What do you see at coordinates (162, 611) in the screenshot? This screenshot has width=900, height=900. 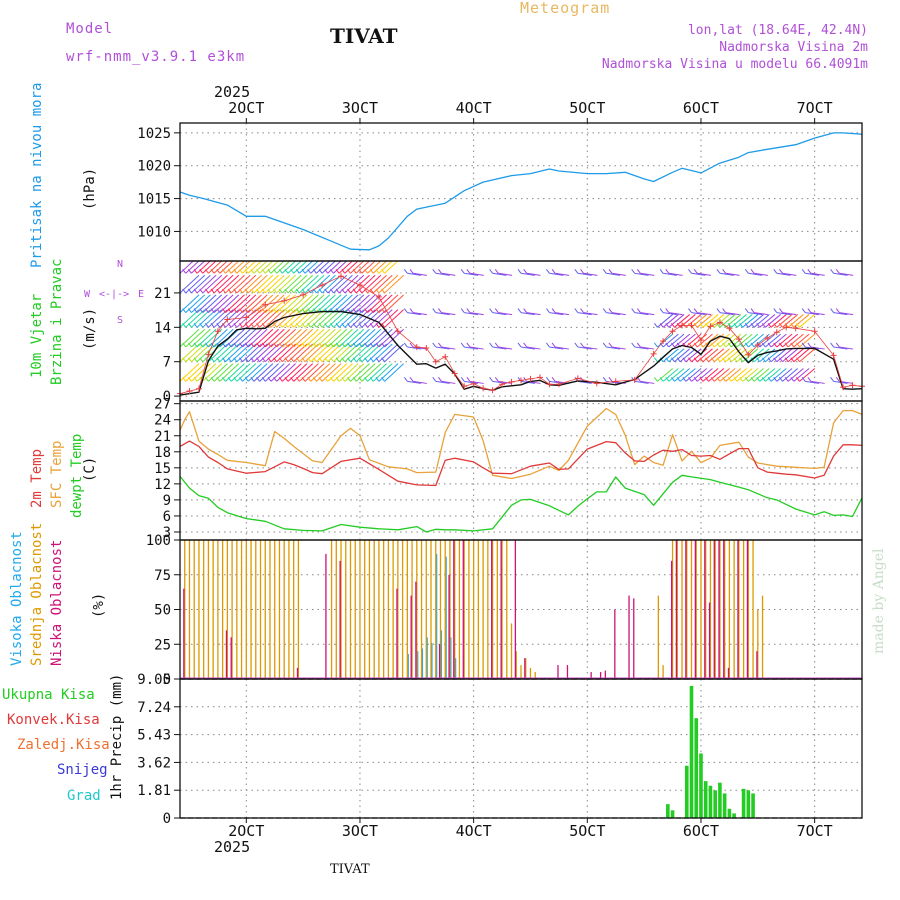 I see `y-tick-label: 50` at bounding box center [162, 611].